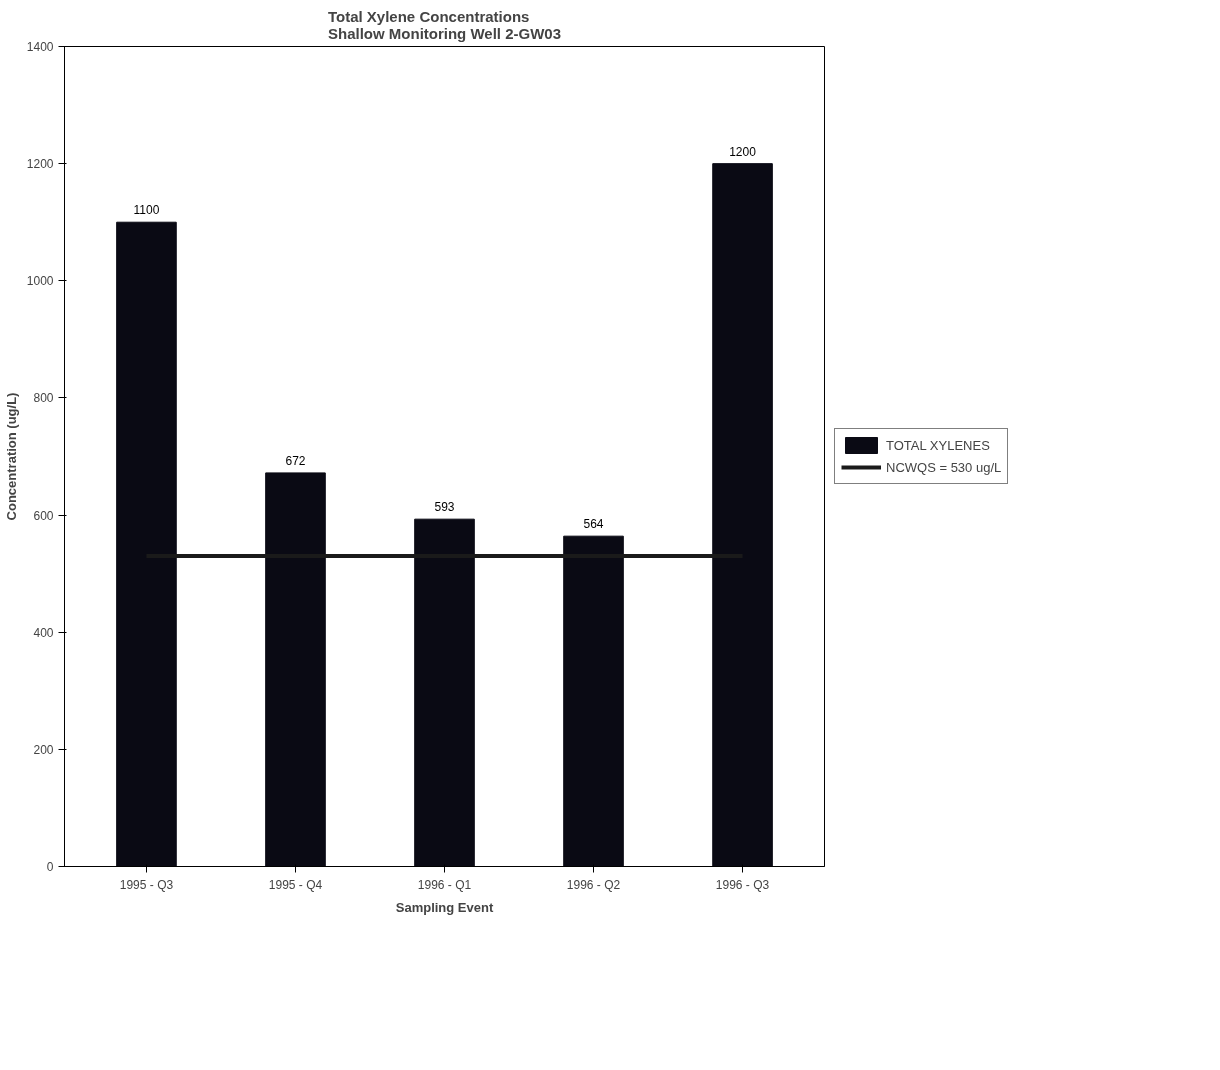  Describe the element at coordinates (43, 398) in the screenshot. I see `y-tick-label: 800` at that location.